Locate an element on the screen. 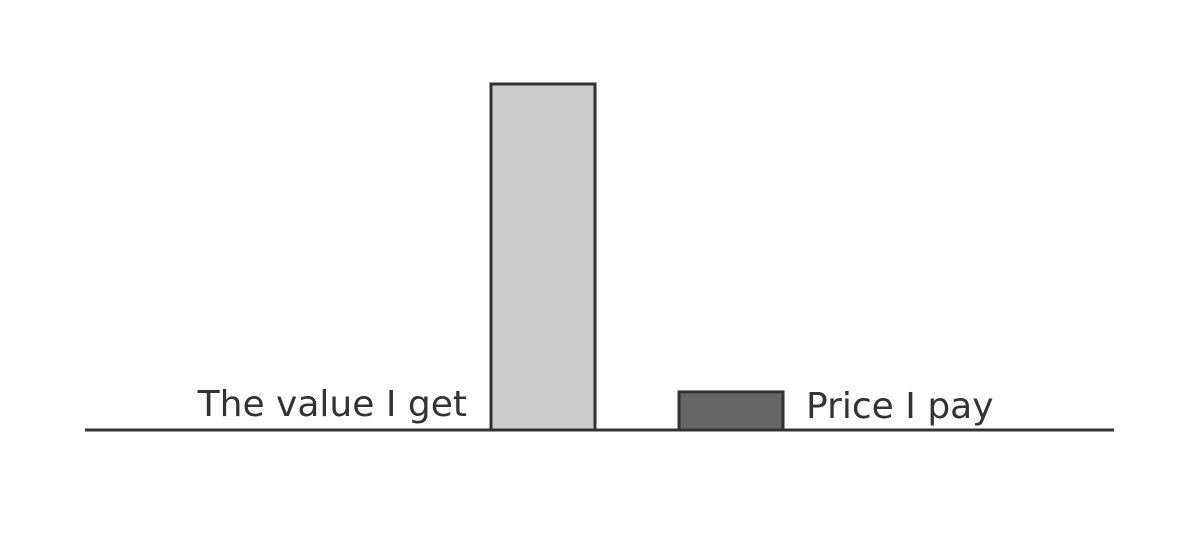 Image resolution: width=1200 pixels, height=536 pixels. label-value-i-get: The value I get is located at coordinates (332, 404).